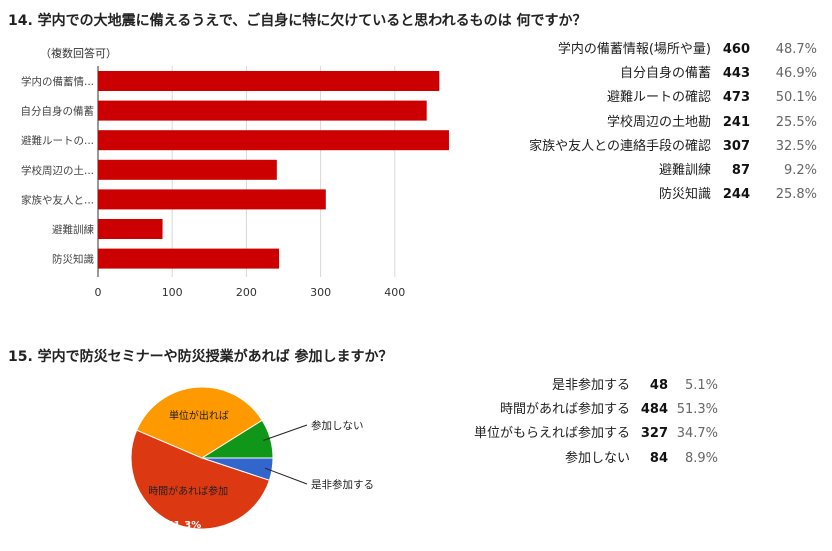 The height and width of the screenshot is (551, 832). Describe the element at coordinates (78, 53) in the screenshot. I see `q14-note: （複数回答可）` at that location.